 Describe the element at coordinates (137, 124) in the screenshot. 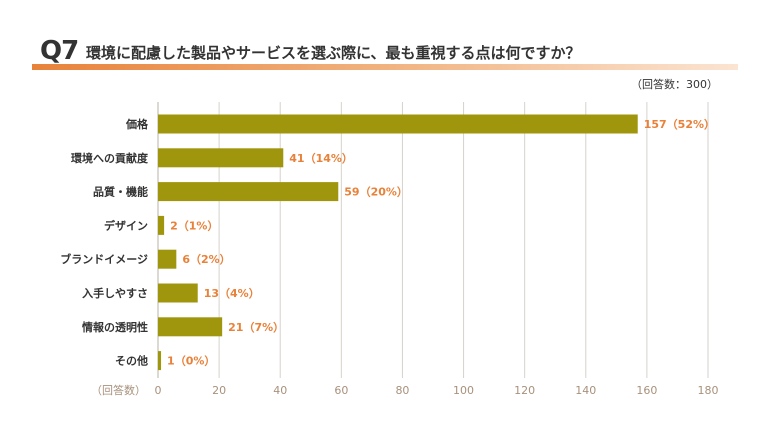

I see `category-label: 価格` at that location.